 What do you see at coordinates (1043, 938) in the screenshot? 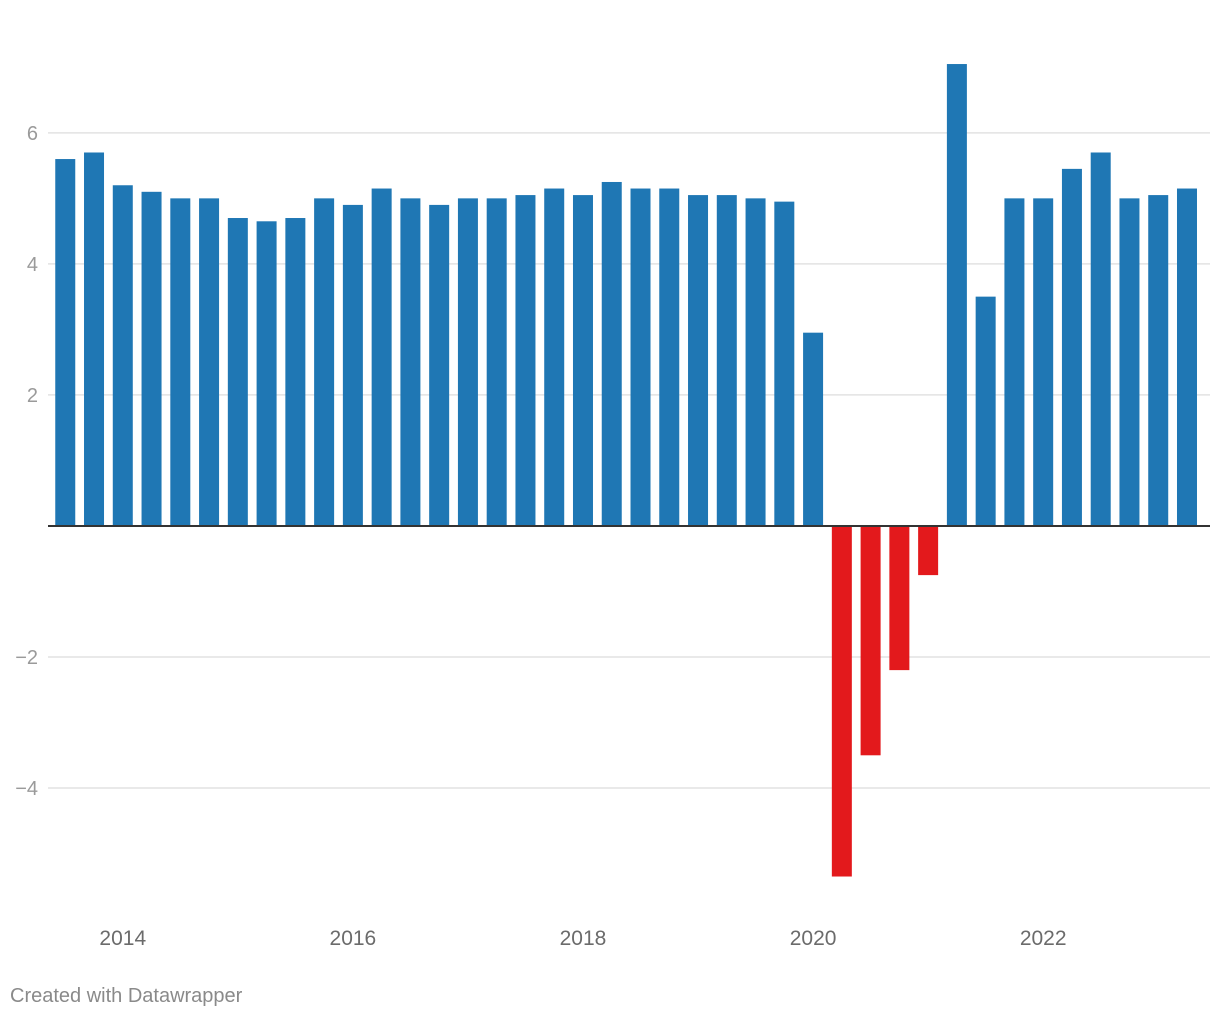
I see `x-tick-label: 2022` at bounding box center [1043, 938].